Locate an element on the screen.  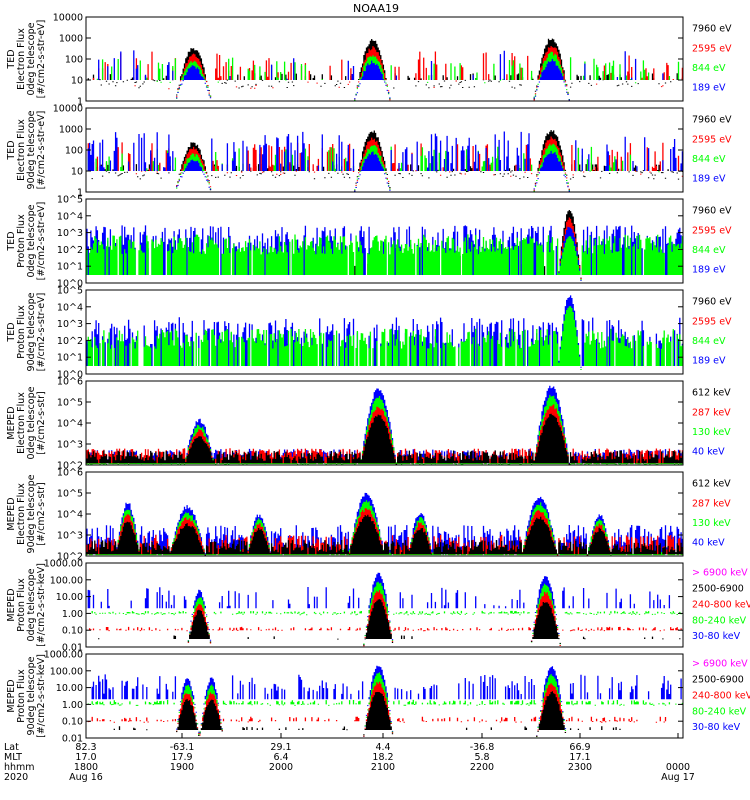
y-tick-label: 10^3 is located at coordinates (70, 233).